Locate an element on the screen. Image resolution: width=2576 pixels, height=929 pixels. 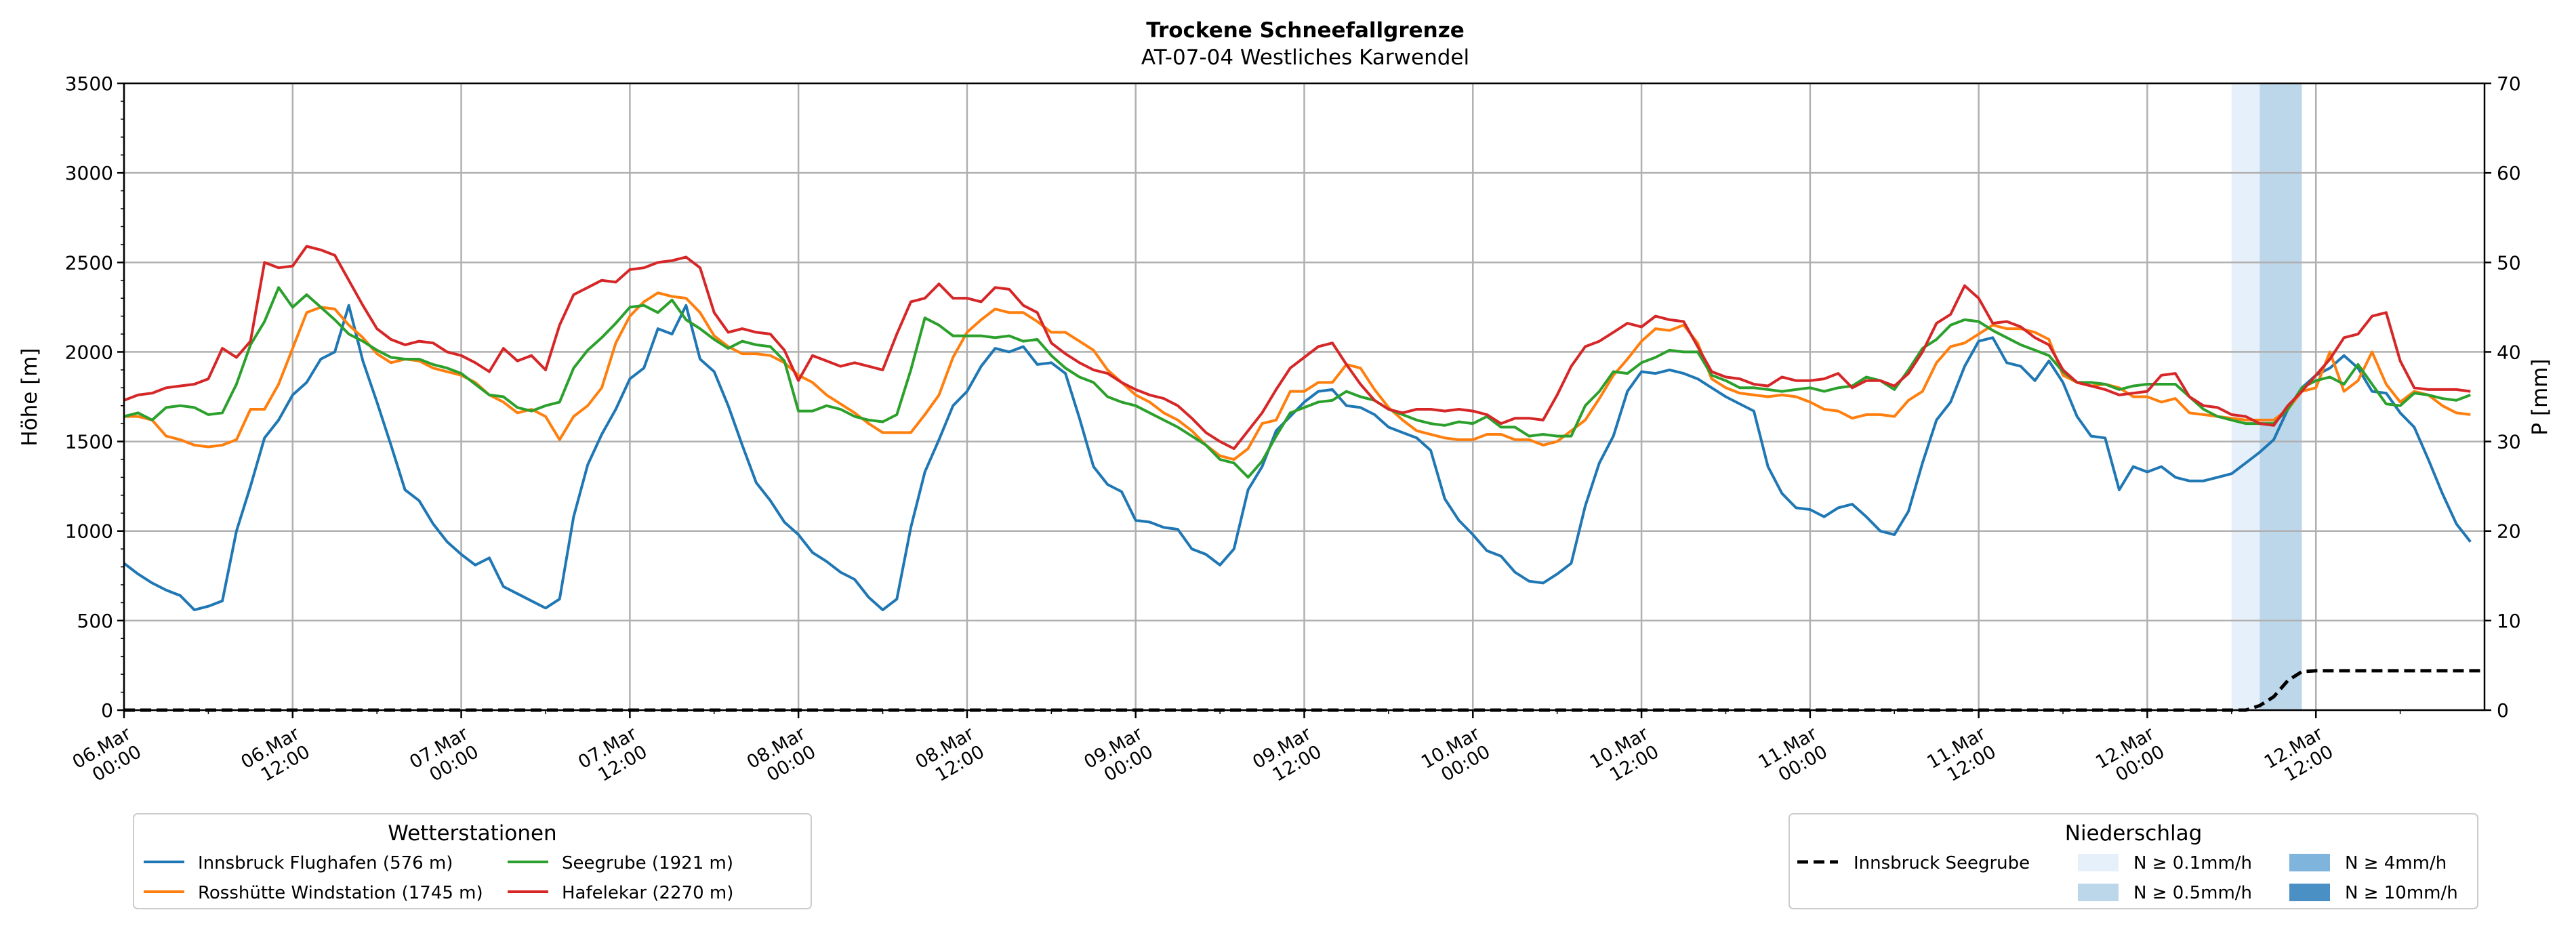
legend-label: Rosshütte Windstation (1745 m) is located at coordinates (341, 893).